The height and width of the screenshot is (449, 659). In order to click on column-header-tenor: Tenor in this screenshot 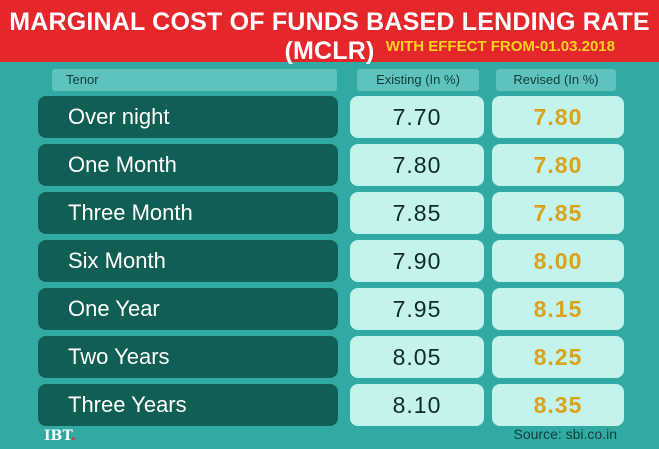, I will do `click(194, 80)`.